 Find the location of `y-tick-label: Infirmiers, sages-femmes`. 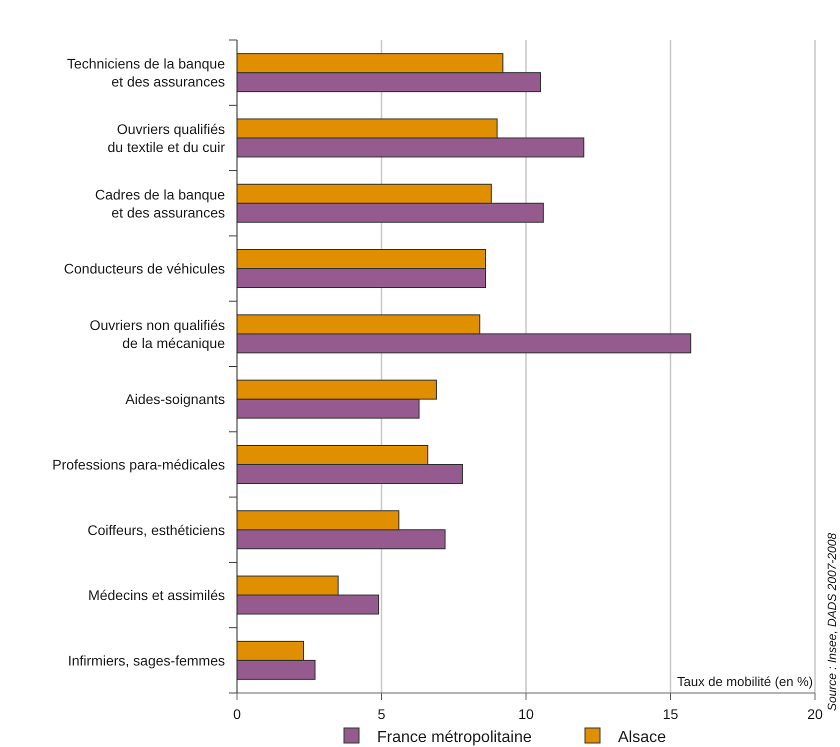

y-tick-label: Infirmiers, sages-femmes is located at coordinates (146, 660).